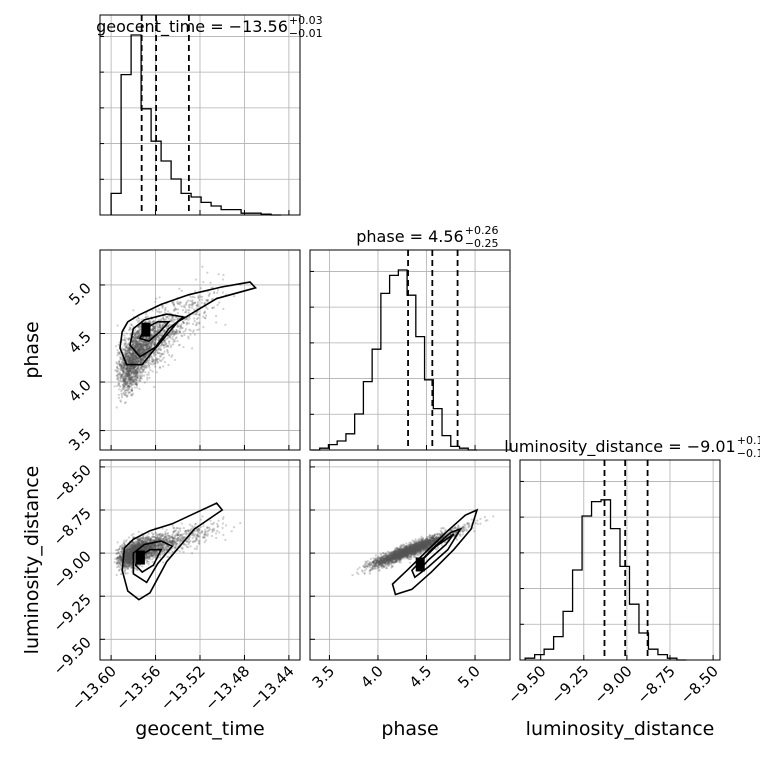 The image size is (760, 760). Describe the element at coordinates (196, 125) in the screenshot. I see `histogram-geocent_time` at that location.